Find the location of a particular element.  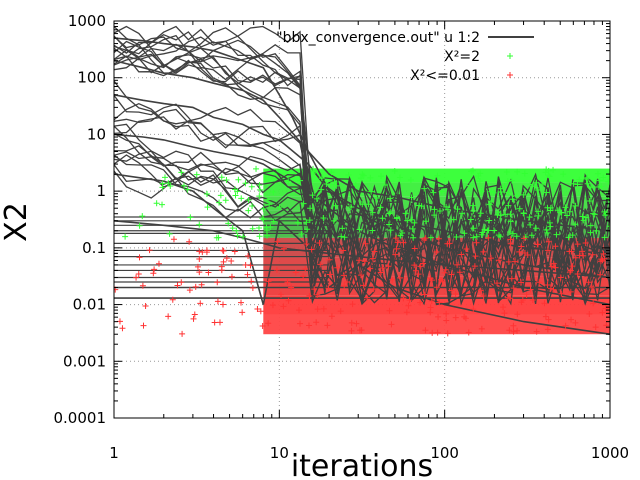

x-tick-label: 100 is located at coordinates (444, 453).